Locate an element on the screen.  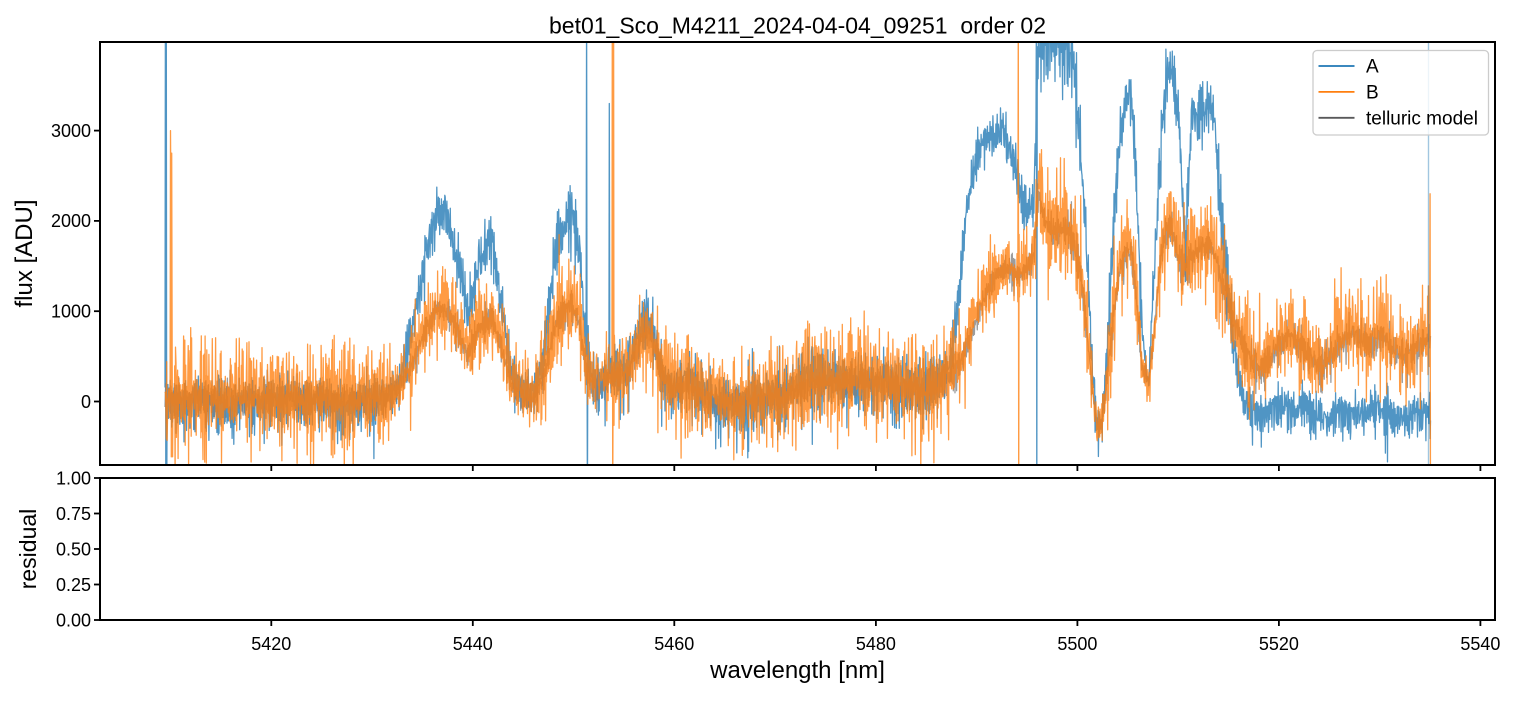
svg-text: 0.00 is located at coordinates (73, 620).